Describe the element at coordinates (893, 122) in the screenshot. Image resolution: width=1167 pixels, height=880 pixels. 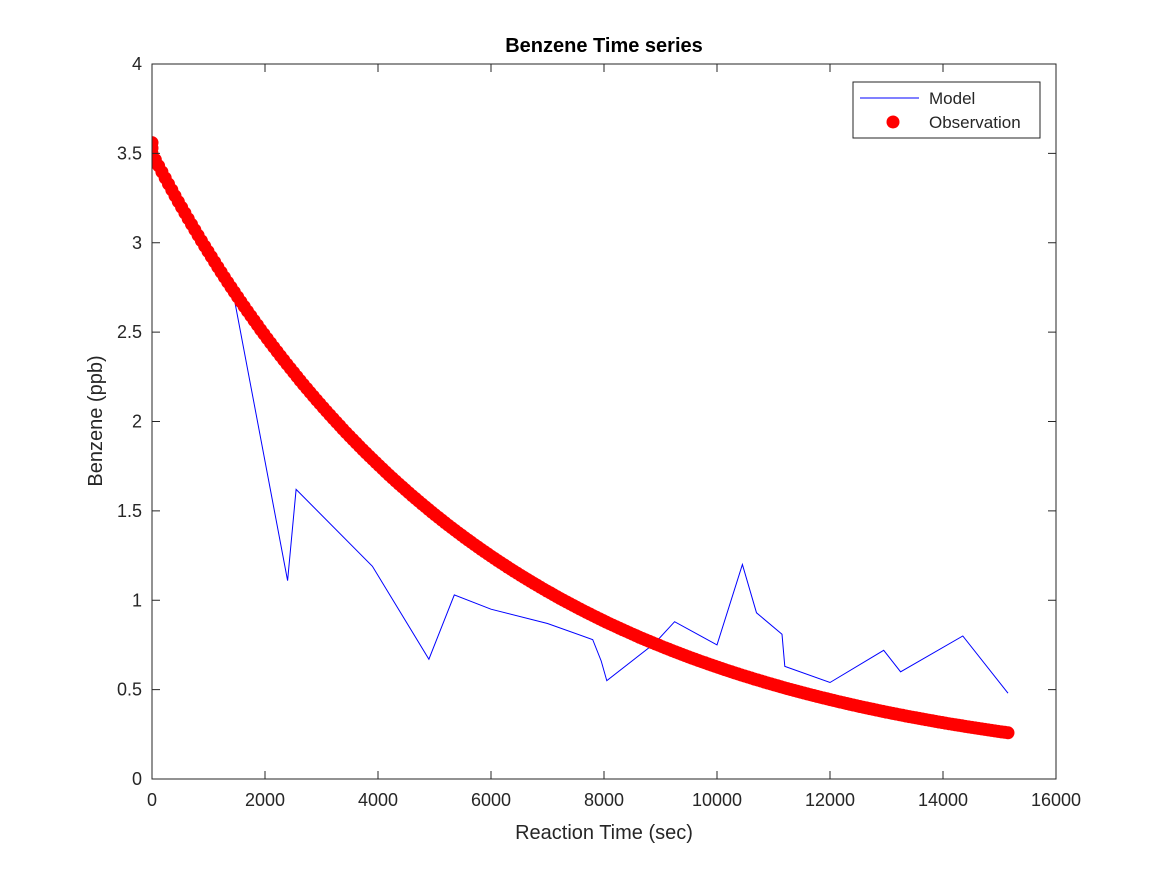
I see `legend-observation-marker` at that location.